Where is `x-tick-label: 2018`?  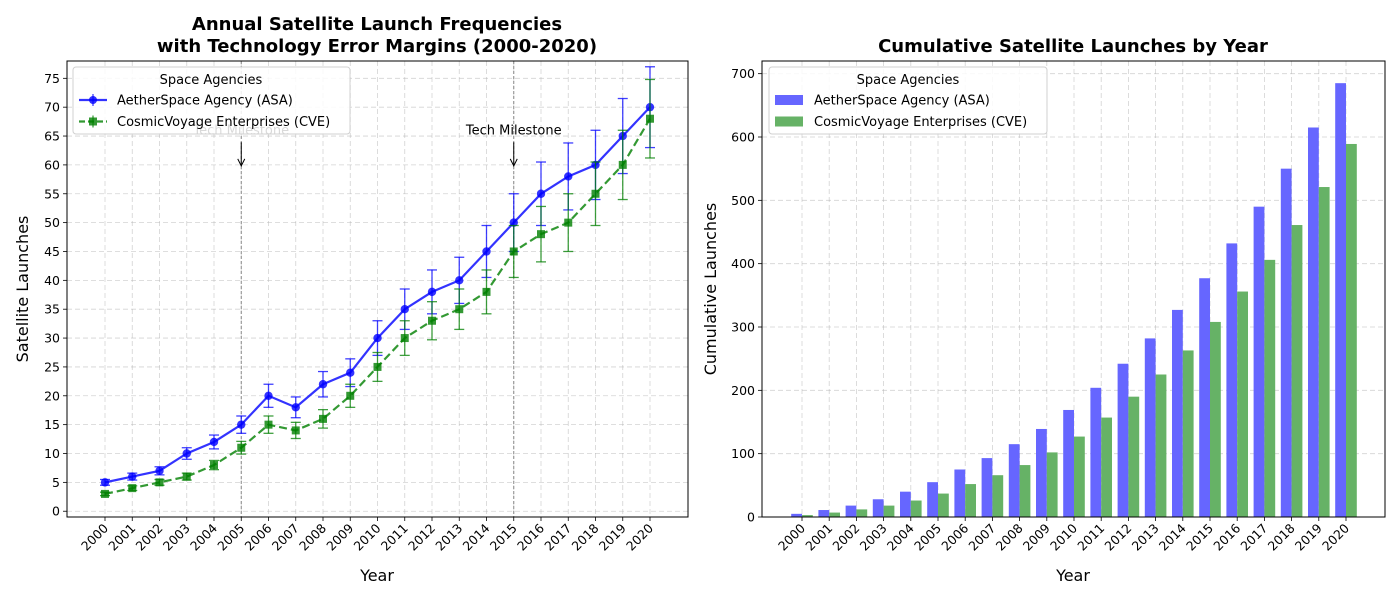 x-tick-label: 2018 is located at coordinates (585, 536).